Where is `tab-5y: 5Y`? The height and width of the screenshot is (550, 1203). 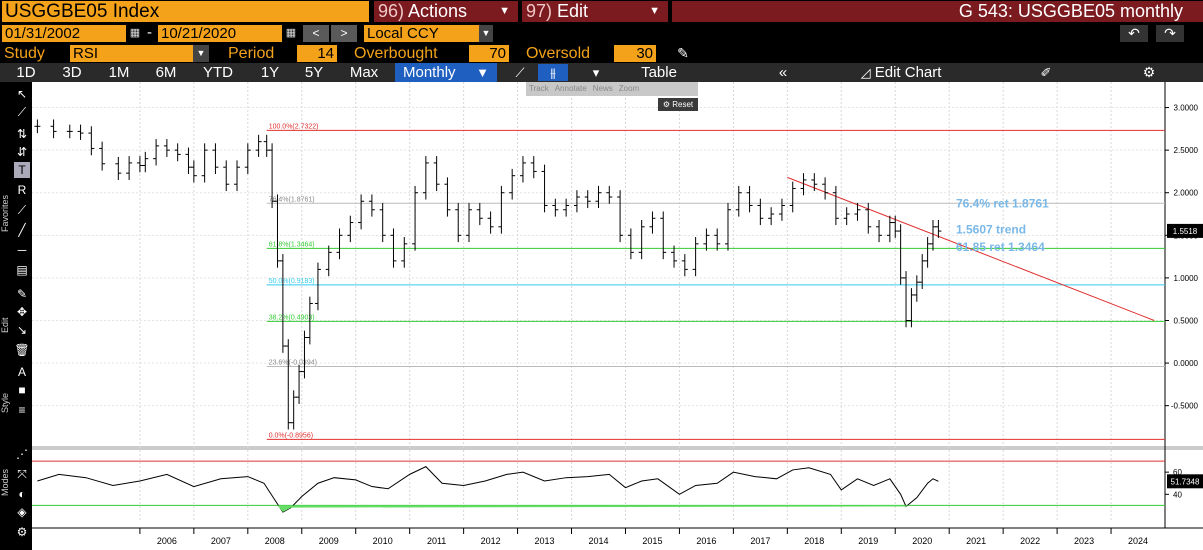 tab-5y: 5Y is located at coordinates (314, 72).